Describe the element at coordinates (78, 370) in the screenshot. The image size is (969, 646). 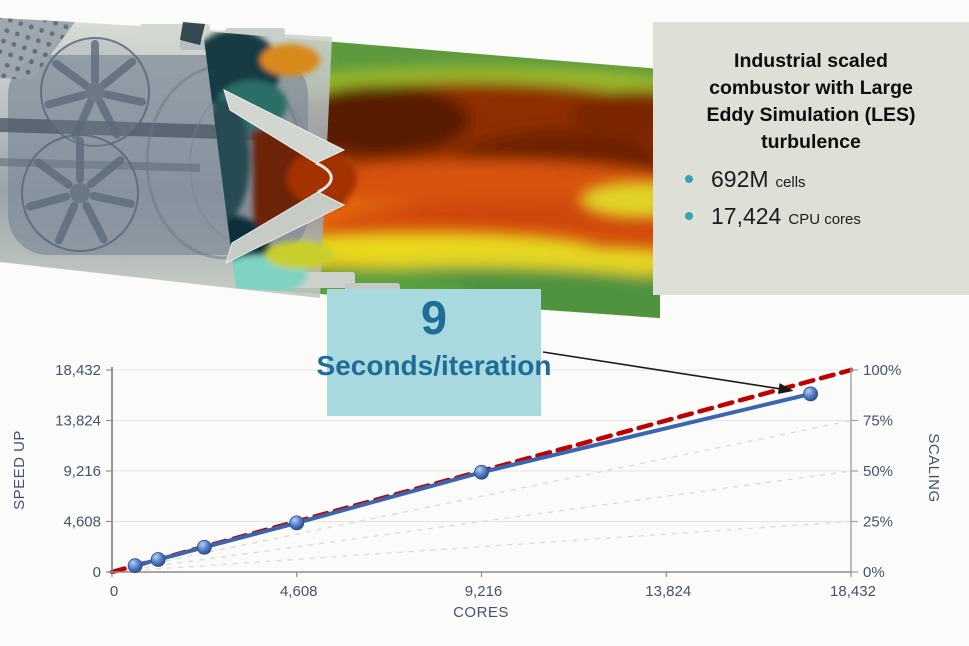
I see `y-tick-label-left: 18,432` at that location.